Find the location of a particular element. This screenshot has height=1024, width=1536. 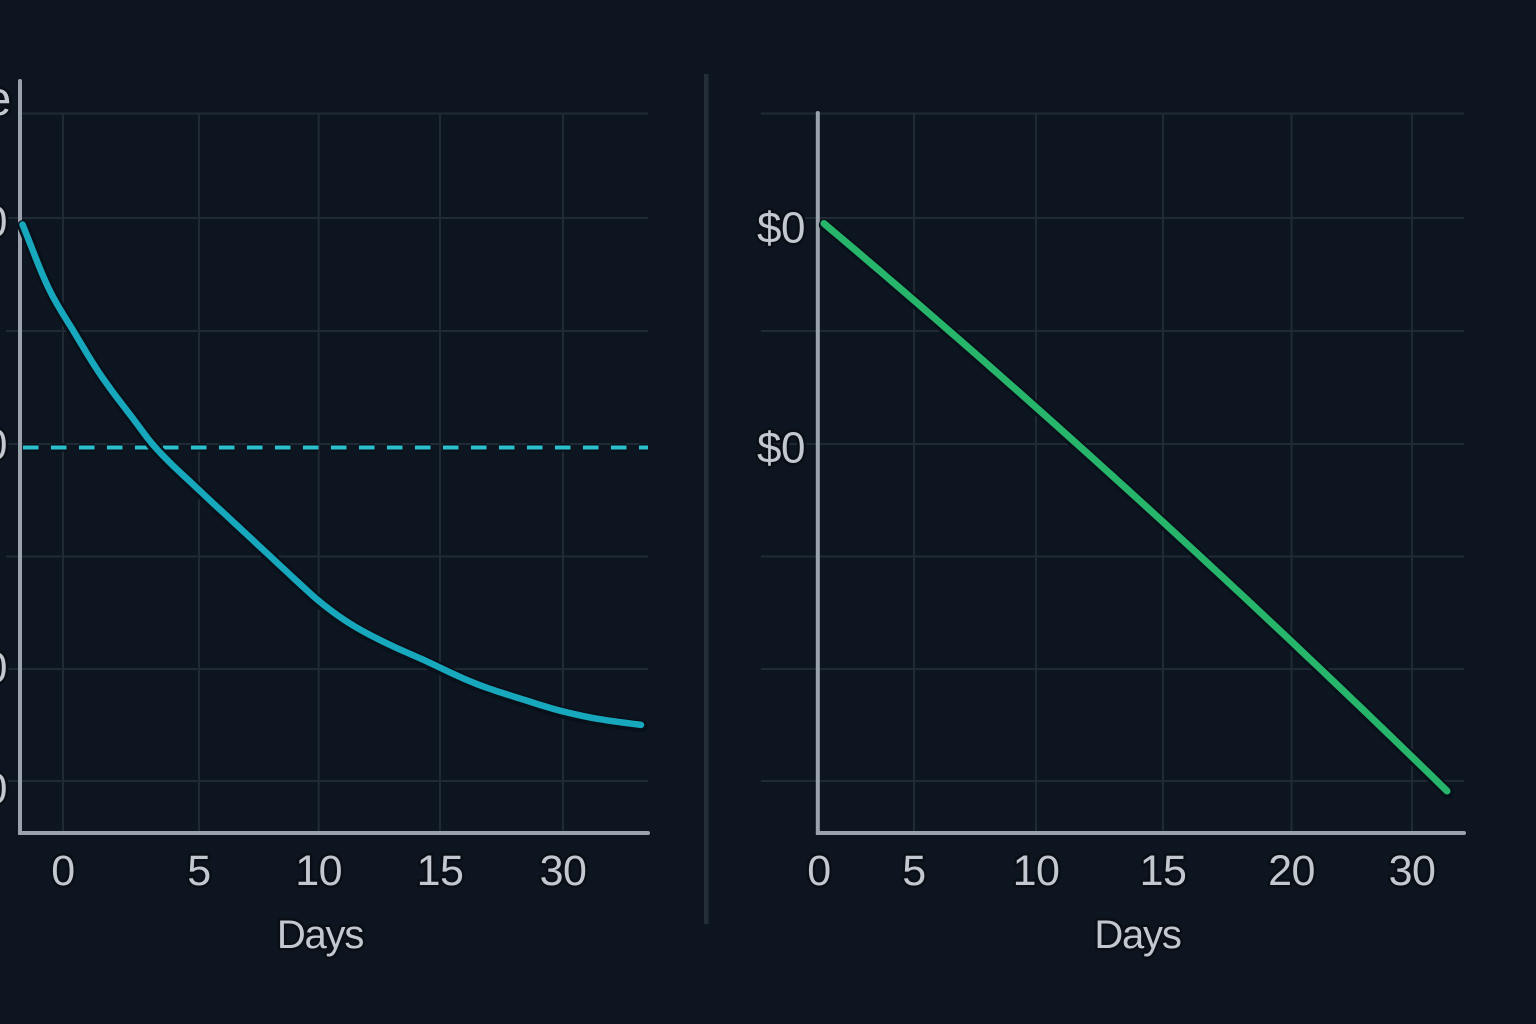

svg-text: $500 is located at coordinates (3, 668).